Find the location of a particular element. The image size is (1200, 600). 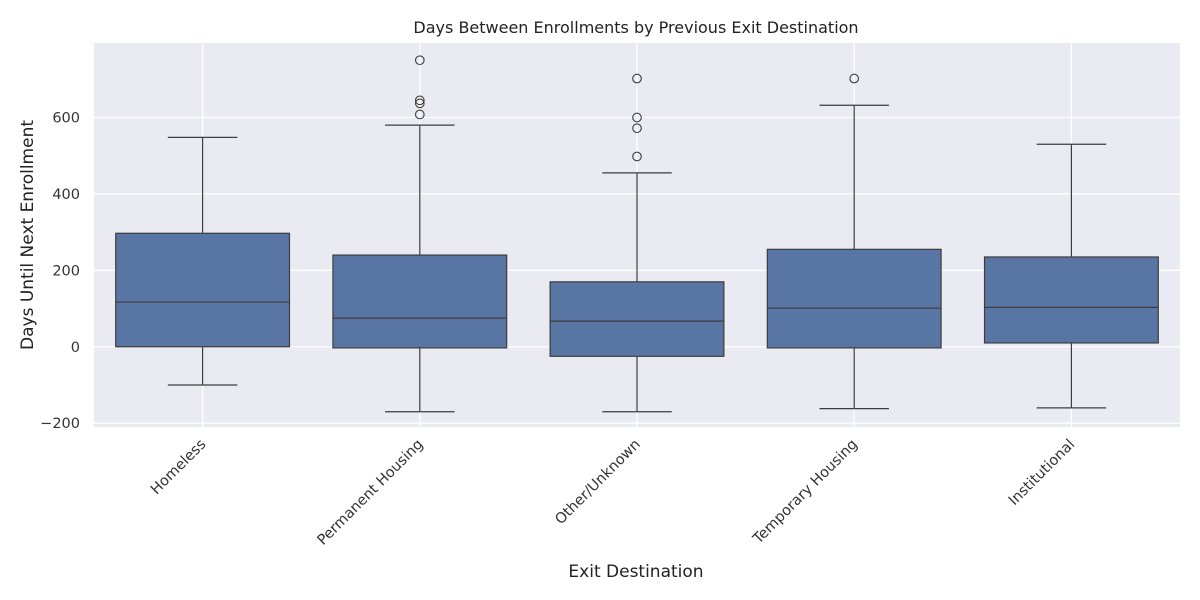

x-tick-label: Temporary Housing is located at coordinates (805, 492).